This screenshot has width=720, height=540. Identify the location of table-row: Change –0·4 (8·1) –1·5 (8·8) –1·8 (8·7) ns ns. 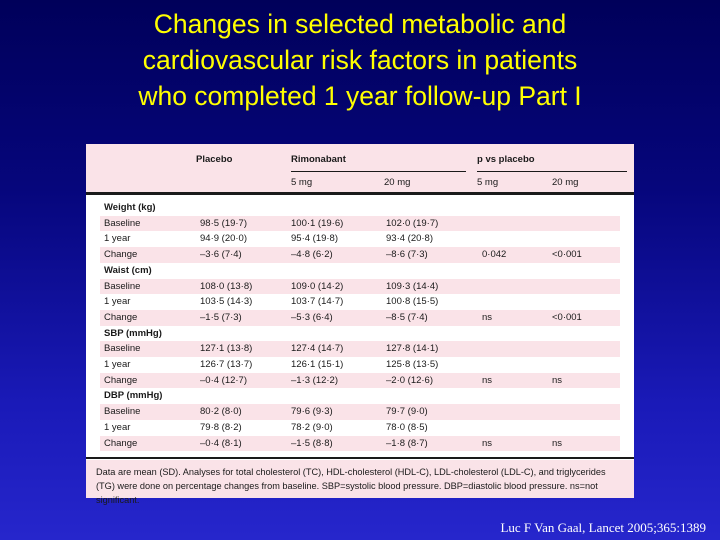
(360, 443).